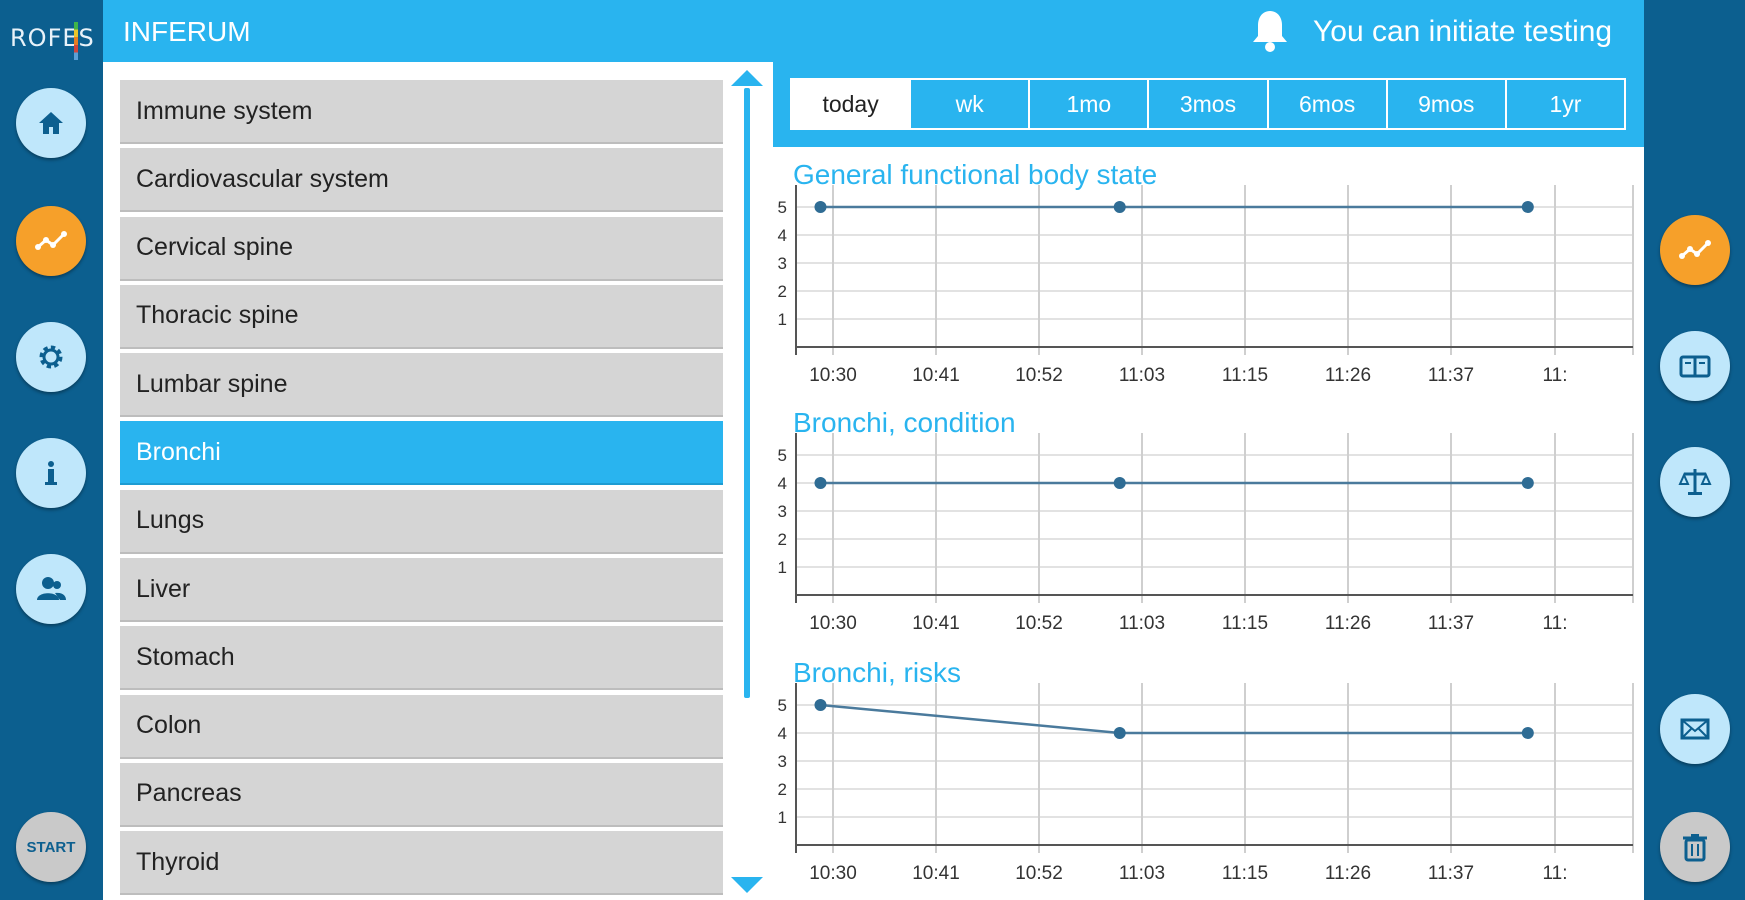  I want to click on period-tab-1yr: 1yr, so click(1565, 104).